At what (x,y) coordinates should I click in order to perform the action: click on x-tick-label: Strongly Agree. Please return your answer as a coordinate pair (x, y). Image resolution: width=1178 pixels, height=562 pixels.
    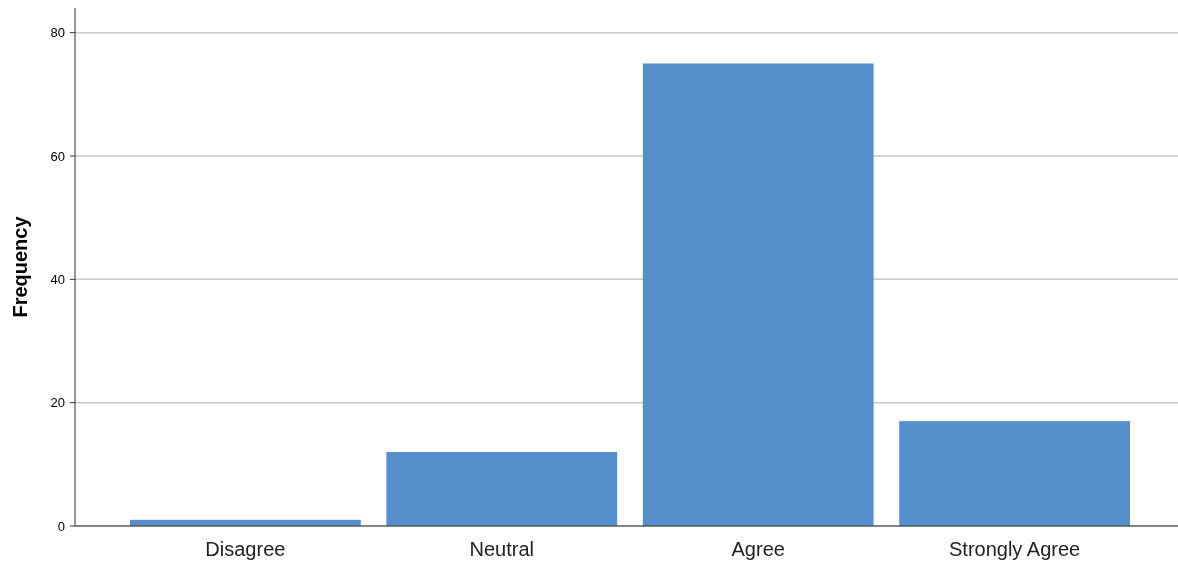
    Looking at the image, I should click on (1015, 549).